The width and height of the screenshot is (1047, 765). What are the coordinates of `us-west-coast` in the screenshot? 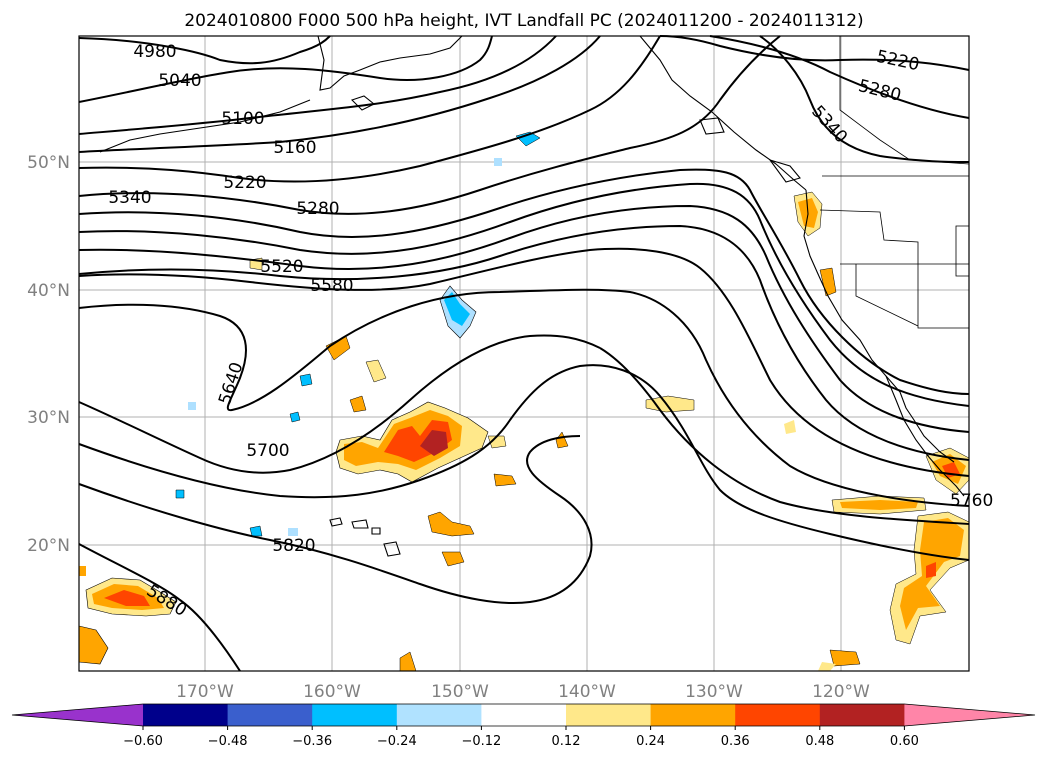 It's located at (879, 326).